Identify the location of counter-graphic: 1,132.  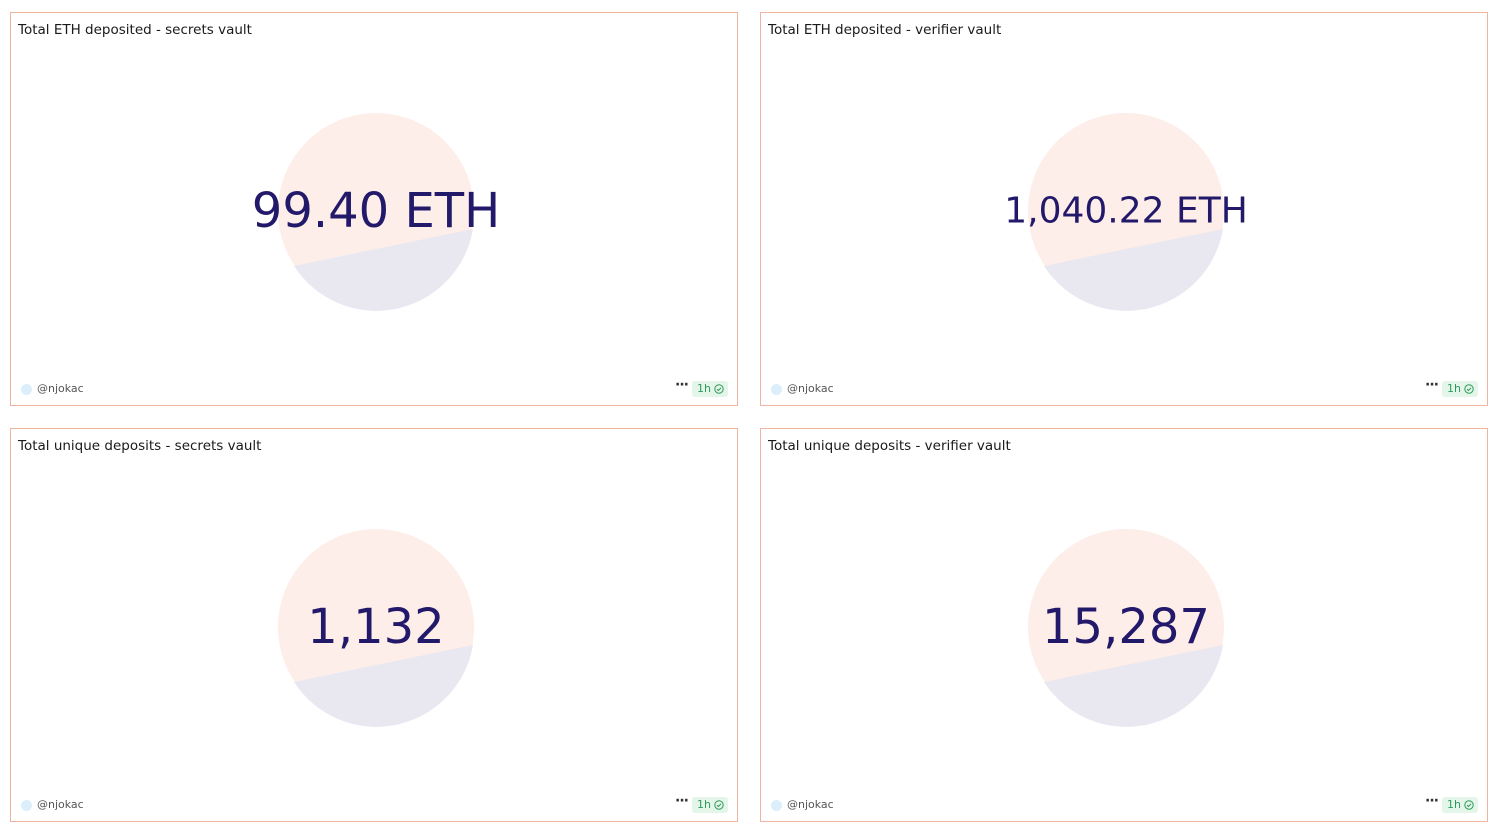
(376, 628).